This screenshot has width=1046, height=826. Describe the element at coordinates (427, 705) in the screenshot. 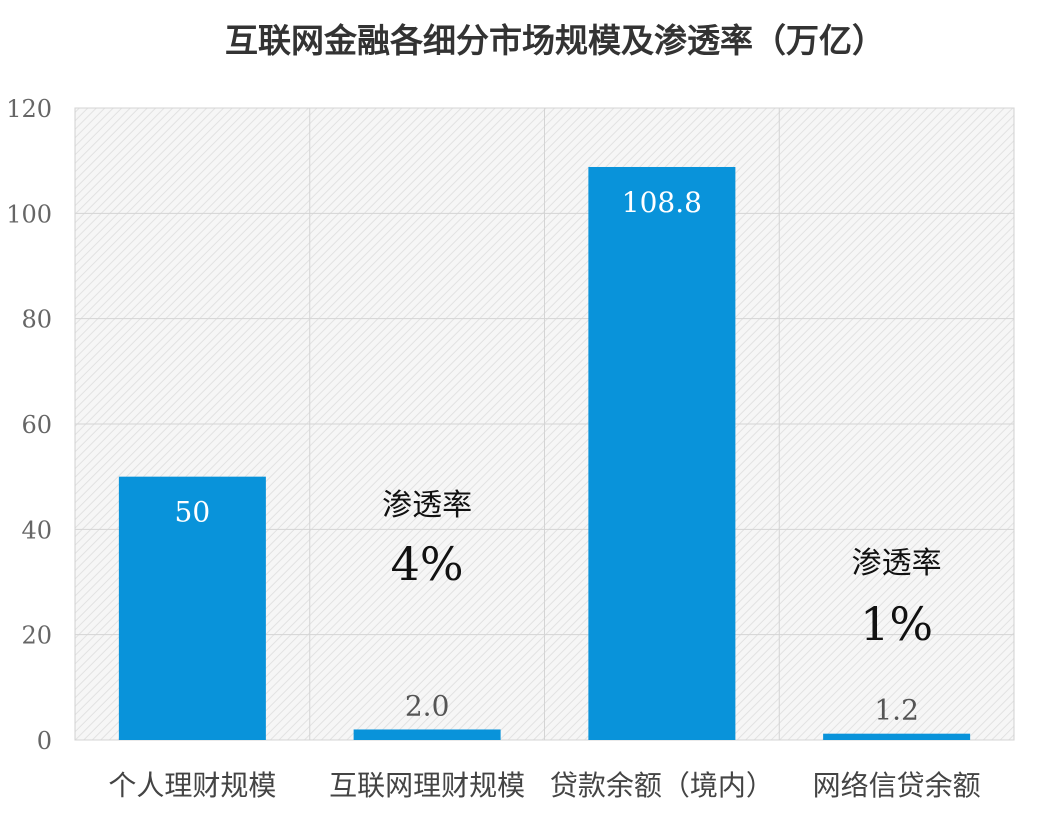

I see `data-label: 2.0` at that location.